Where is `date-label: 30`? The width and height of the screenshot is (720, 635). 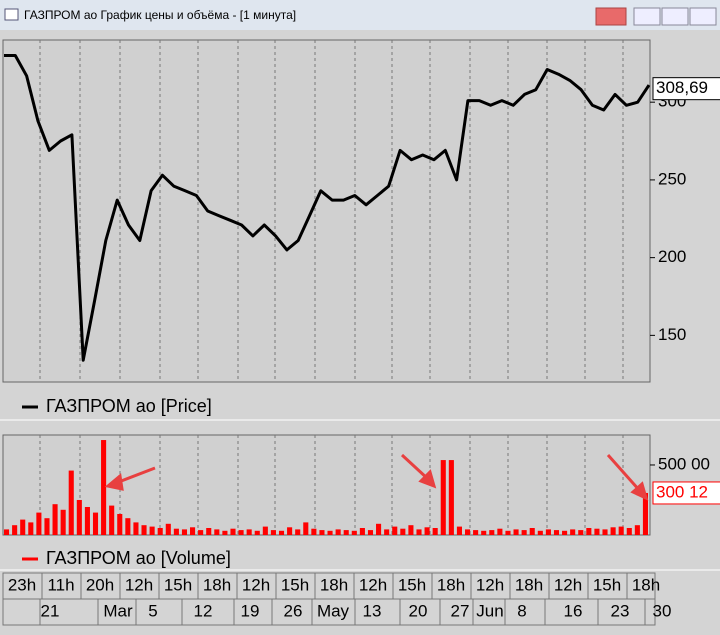 date-label: 30 is located at coordinates (662, 610).